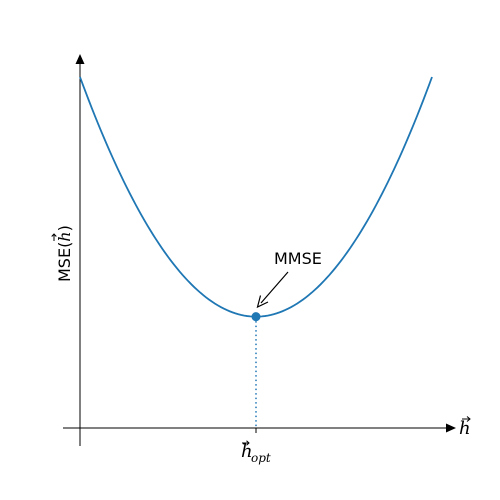 The height and width of the screenshot is (500, 500). I want to click on y-axis-label-prefix: MSE(, so click(64, 262).